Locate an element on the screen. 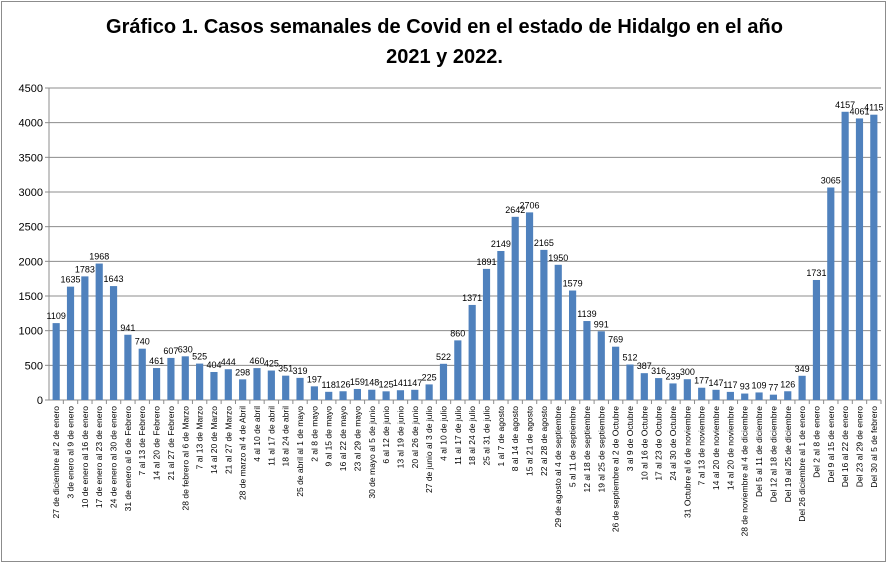  chart-title-line-2: 2021 y 2022. is located at coordinates (444, 57).